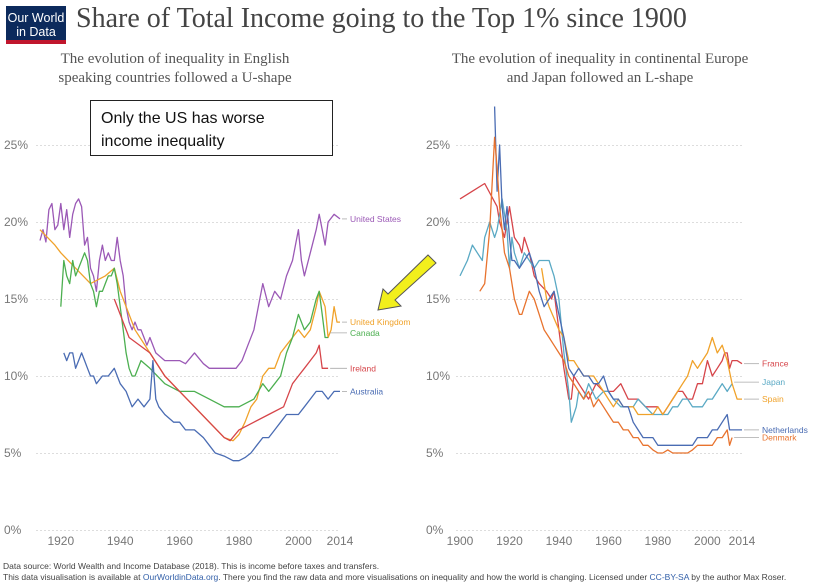 Image resolution: width=824 pixels, height=585 pixels. I want to click on left-x-tick-label: 2014, so click(340, 541).